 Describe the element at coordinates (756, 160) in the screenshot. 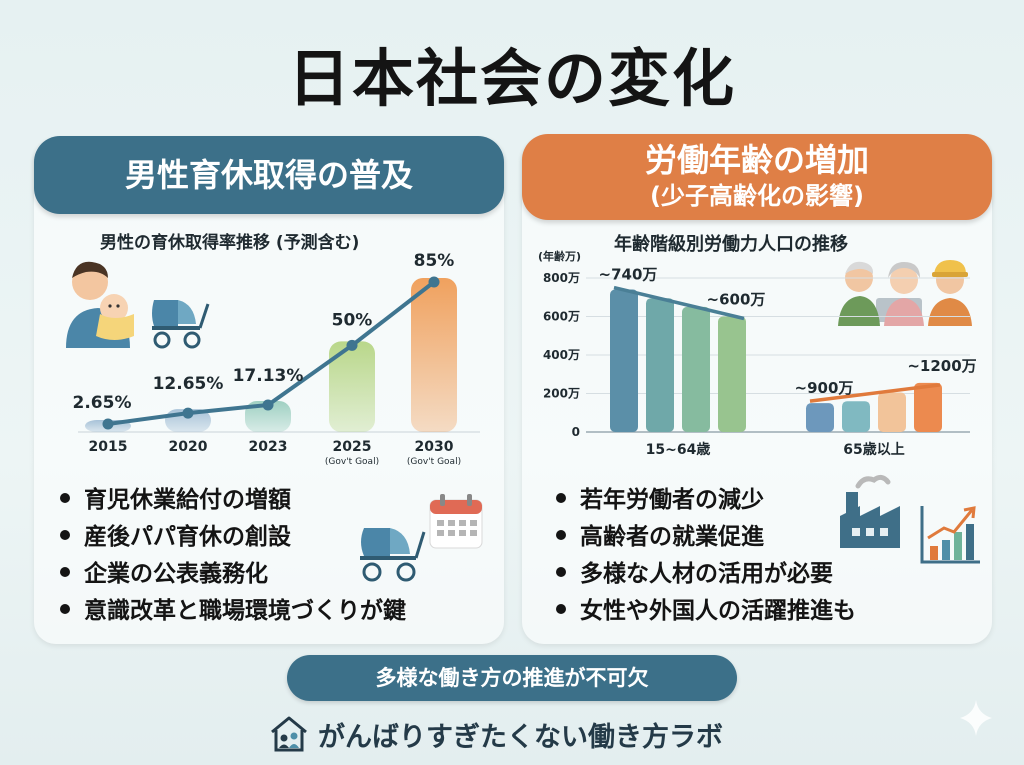

I see `labor-age-banner-title: 労働年齢の増加` at that location.